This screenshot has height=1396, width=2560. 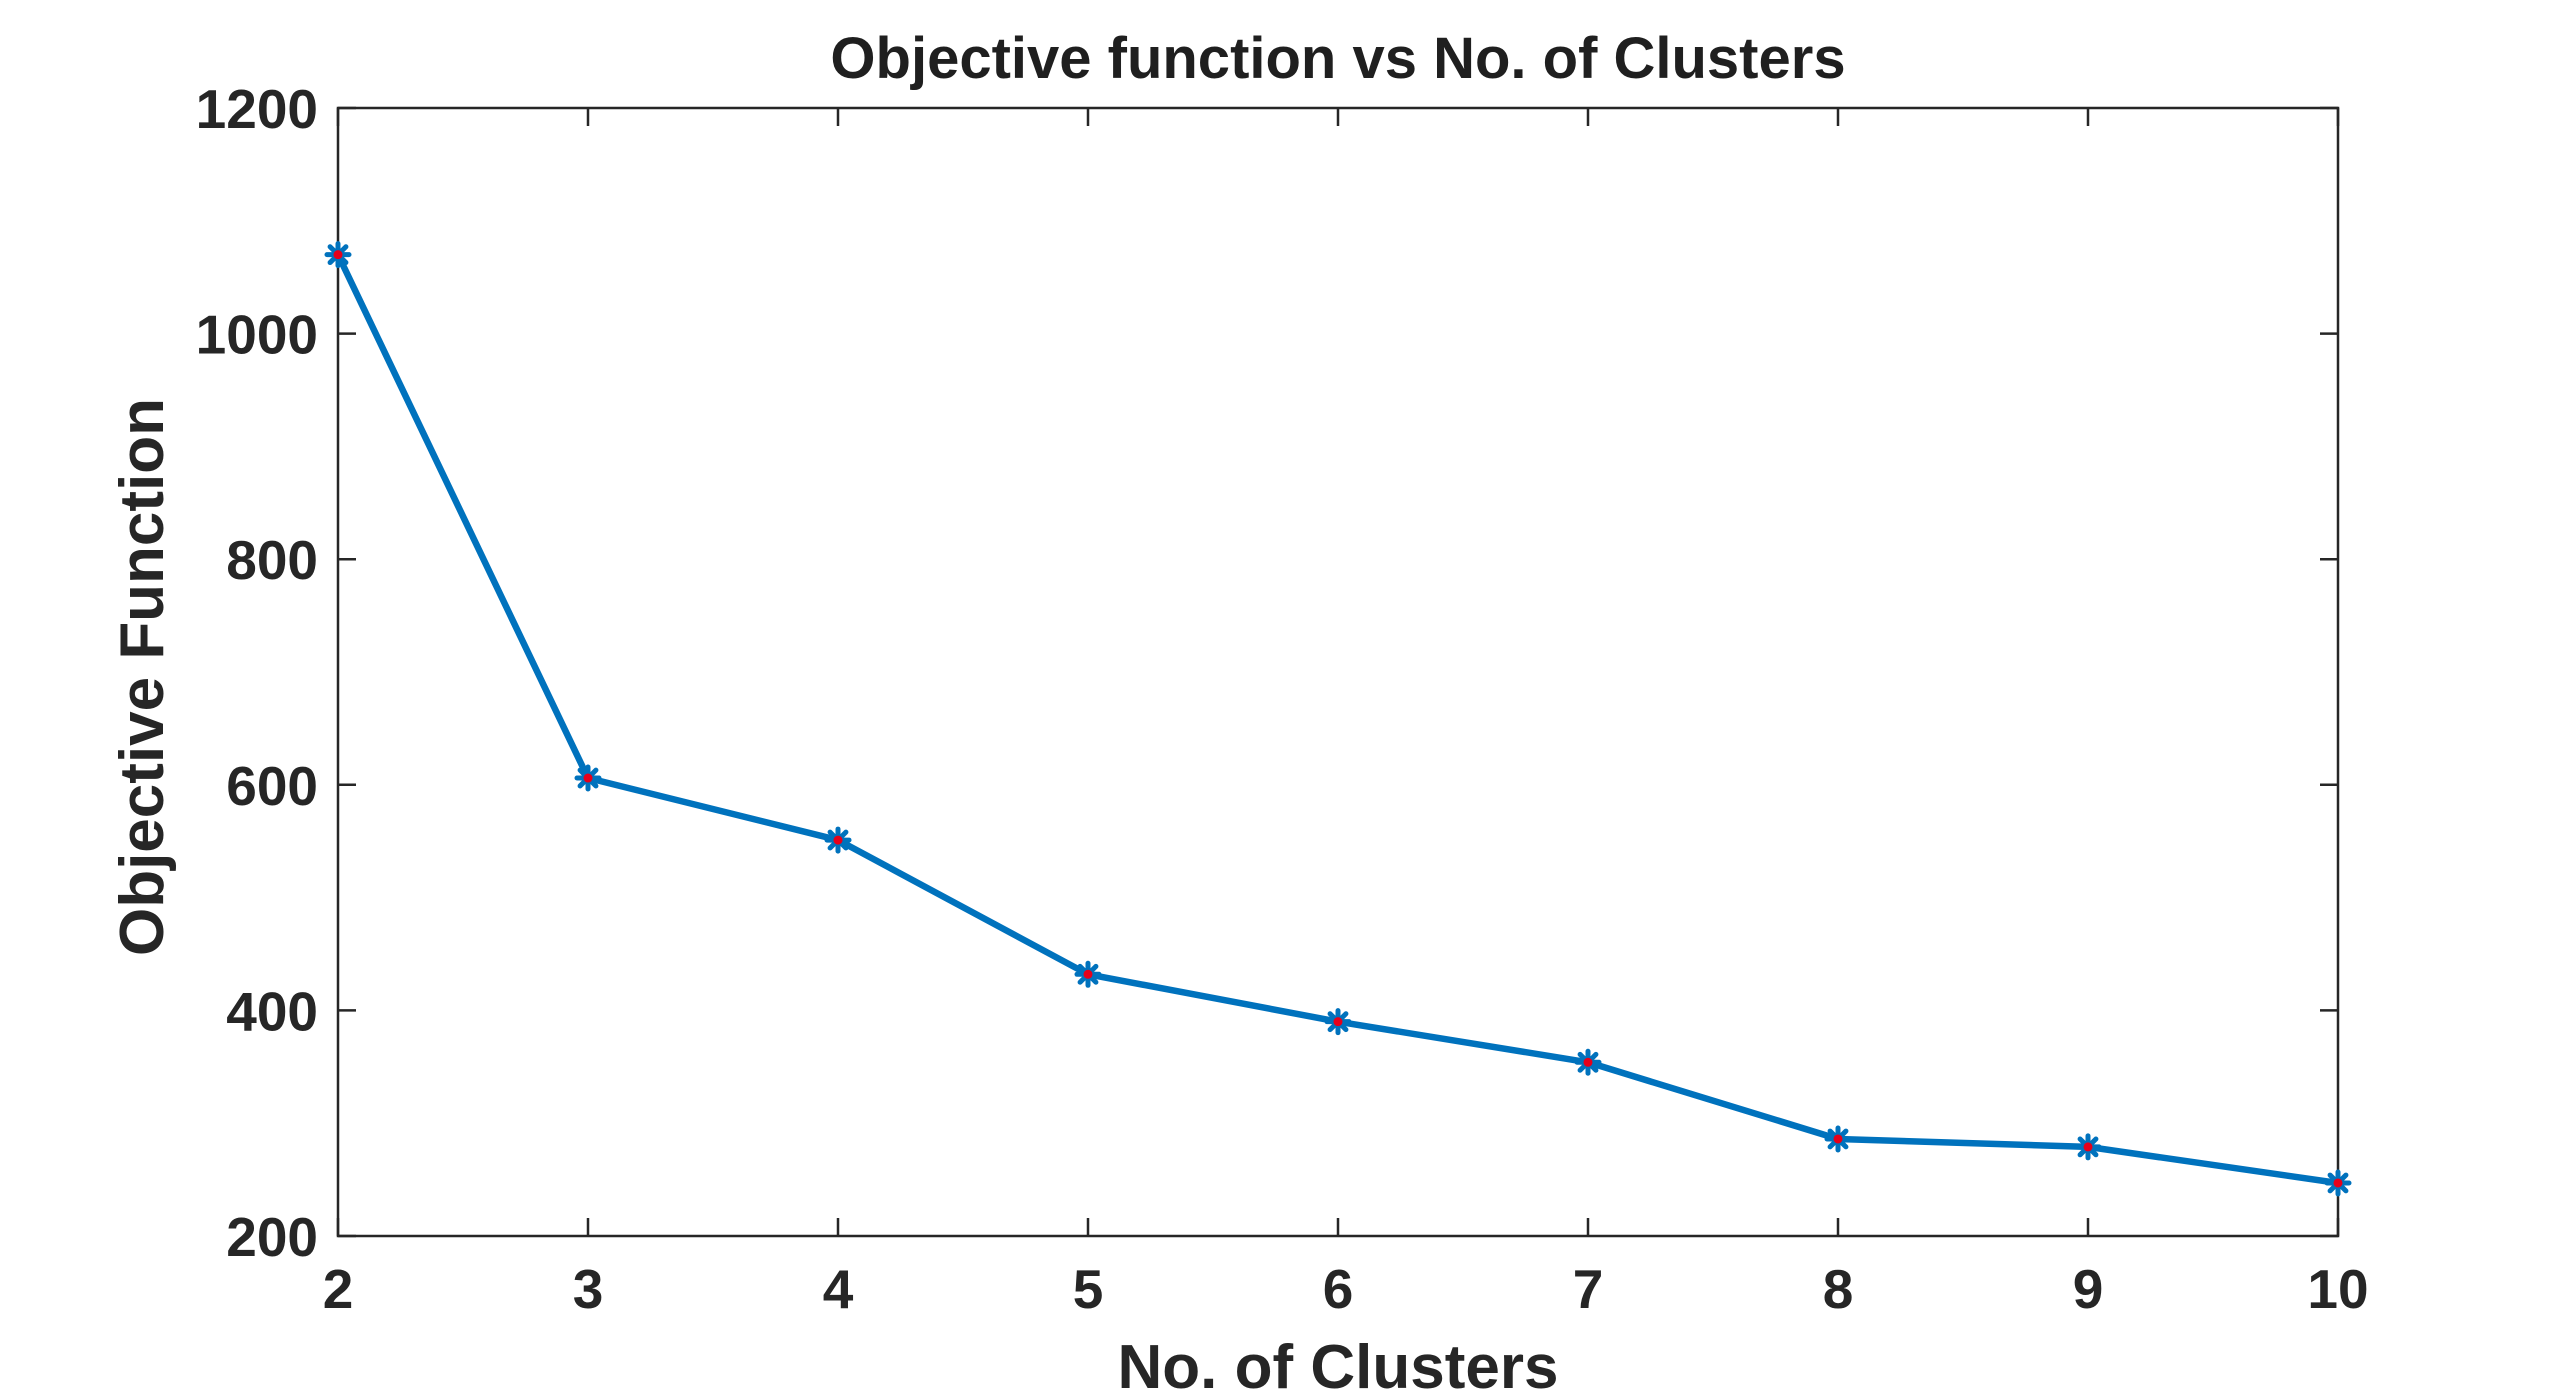 What do you see at coordinates (1337, 58) in the screenshot?
I see `chart-title: Objective function vs No. of Clusters` at bounding box center [1337, 58].